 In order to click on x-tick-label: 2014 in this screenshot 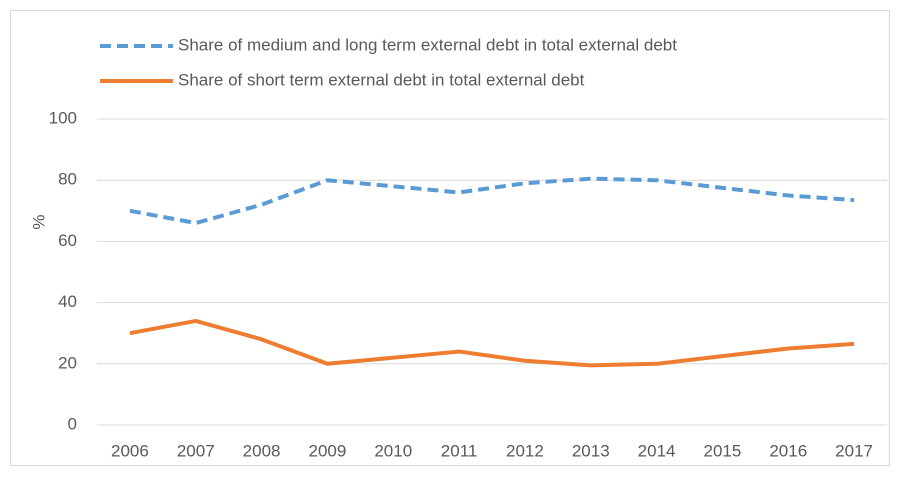, I will do `click(657, 450)`.